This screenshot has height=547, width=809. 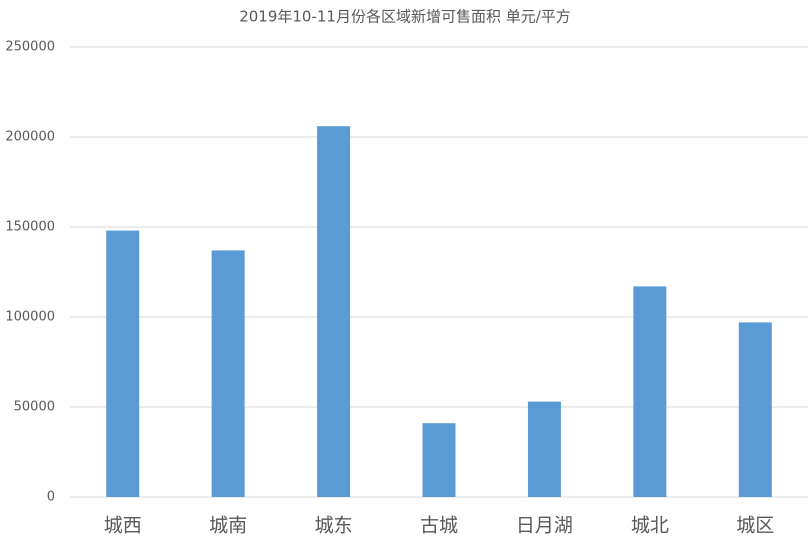 What do you see at coordinates (439, 526) in the screenshot?
I see `x-tick-label: 古城` at bounding box center [439, 526].